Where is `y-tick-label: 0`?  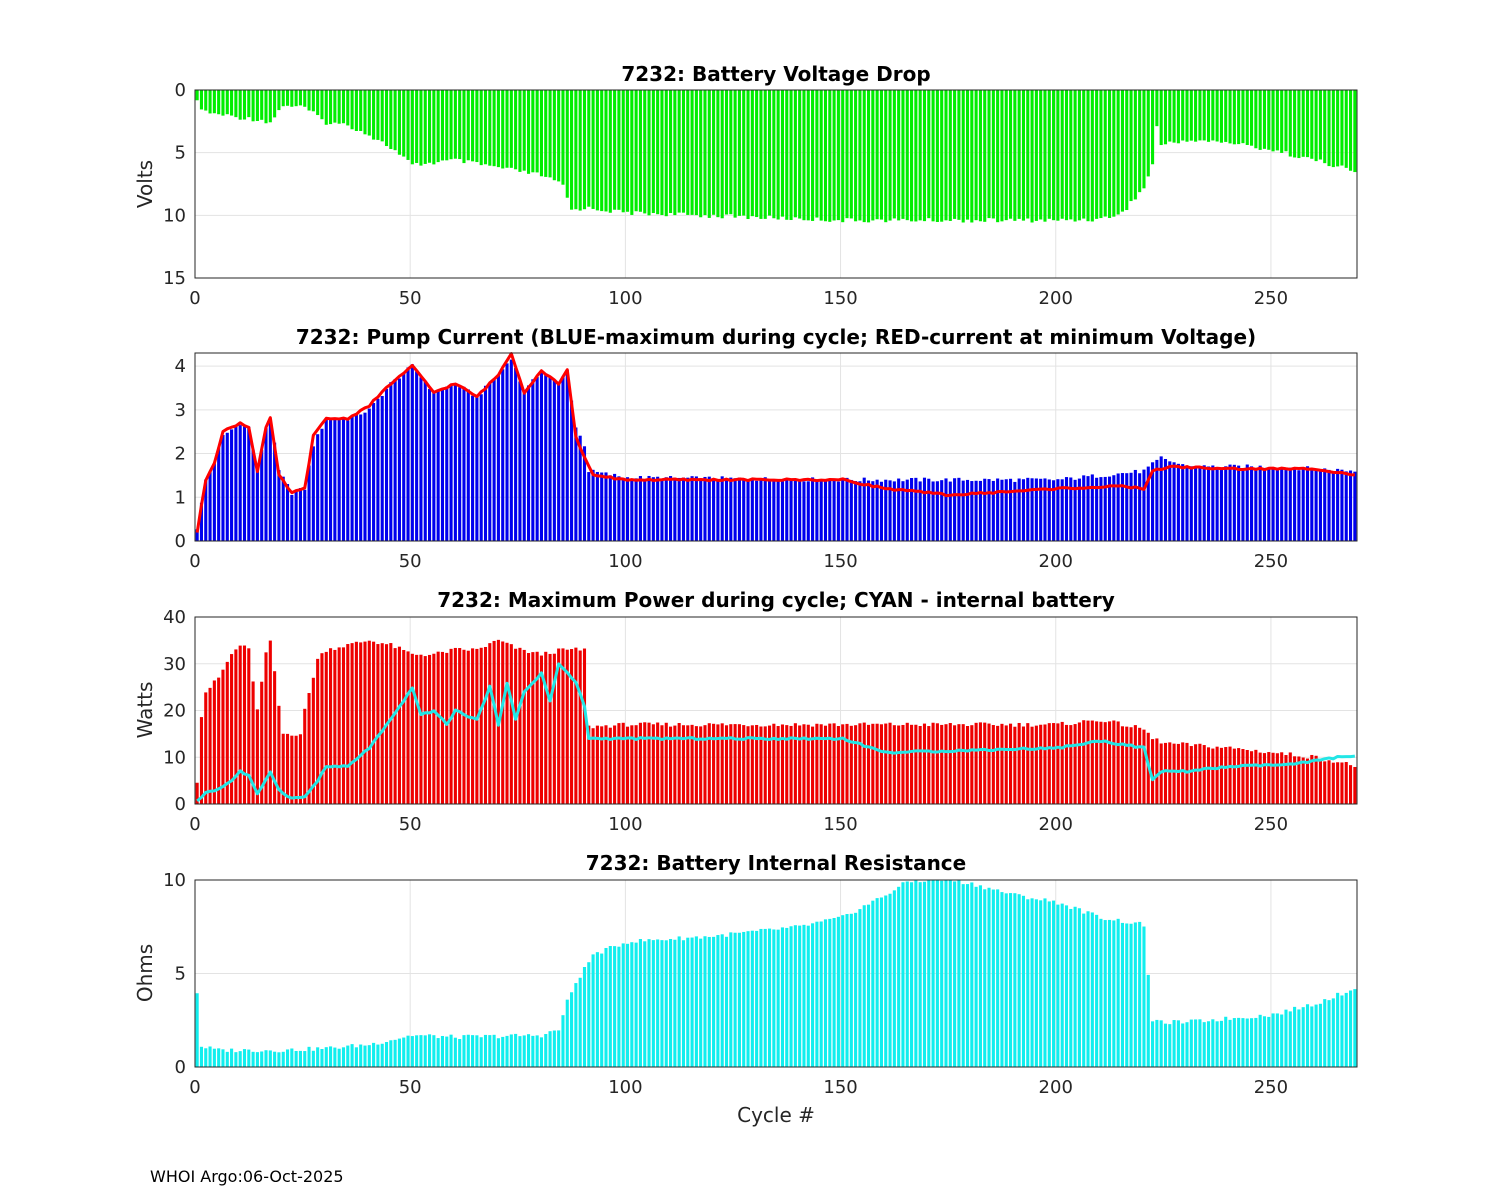
y-tick-label: 0 is located at coordinates (180, 541).